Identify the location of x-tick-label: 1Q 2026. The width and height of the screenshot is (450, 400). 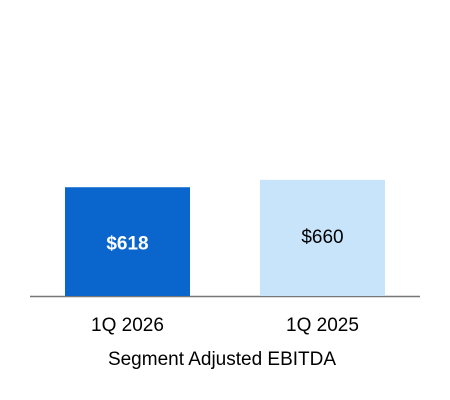
(127, 325).